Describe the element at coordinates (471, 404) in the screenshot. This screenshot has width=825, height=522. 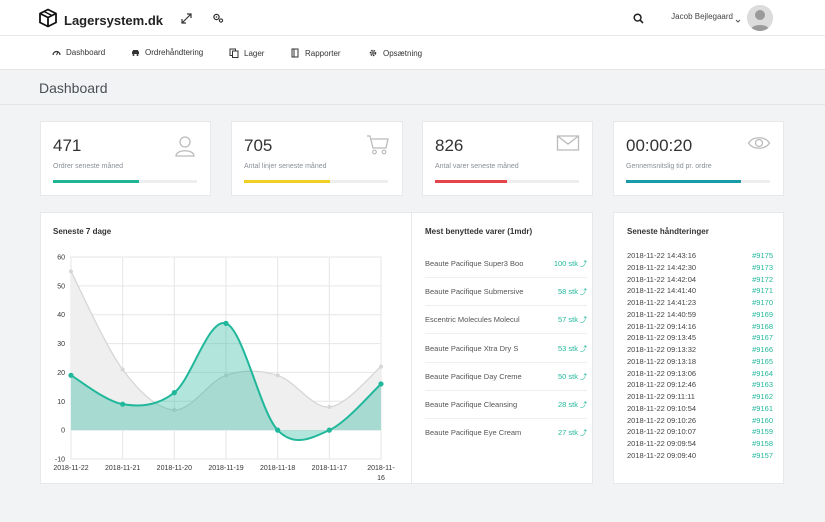
I see `product-name: Beaute Pacifique Cleansing` at that location.